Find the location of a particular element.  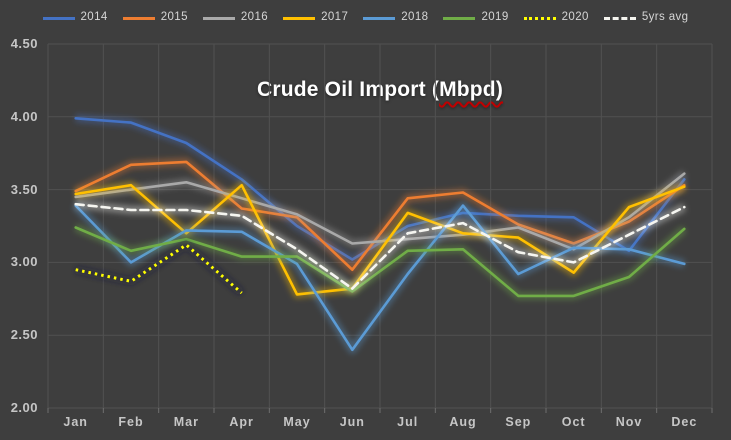

chart-title: Crude Oil Import (Mbpd) is located at coordinates (380, 90).